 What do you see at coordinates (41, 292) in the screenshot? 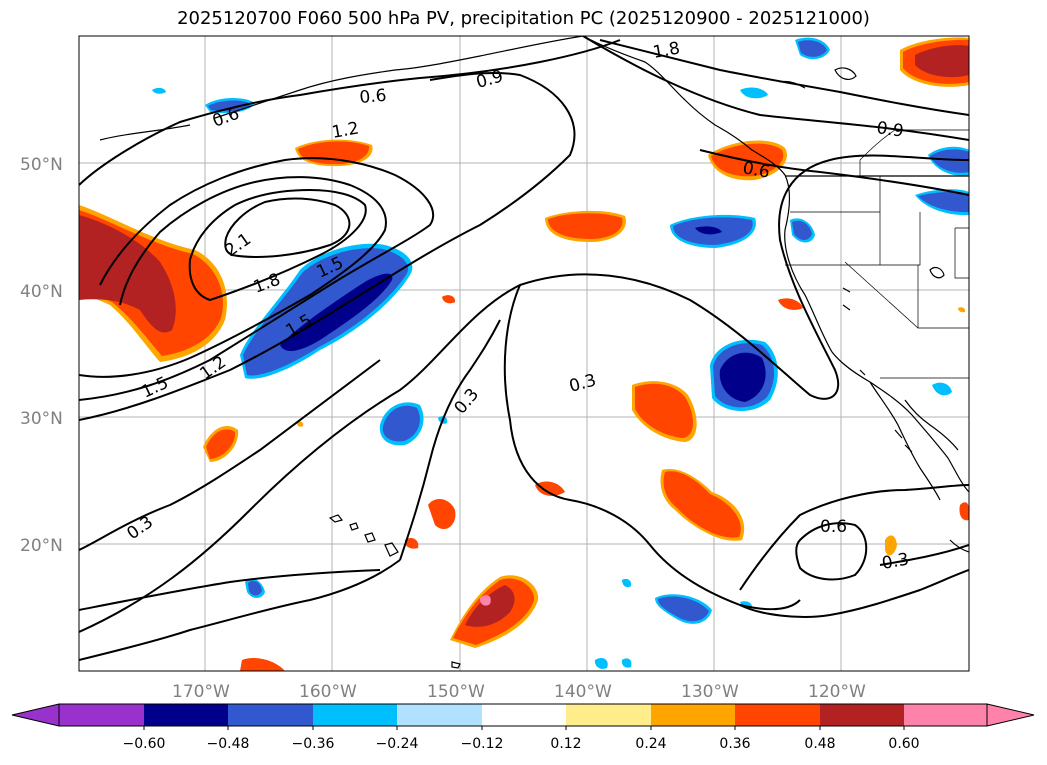
I see `lat-label-40n: 40°N` at bounding box center [41, 292].